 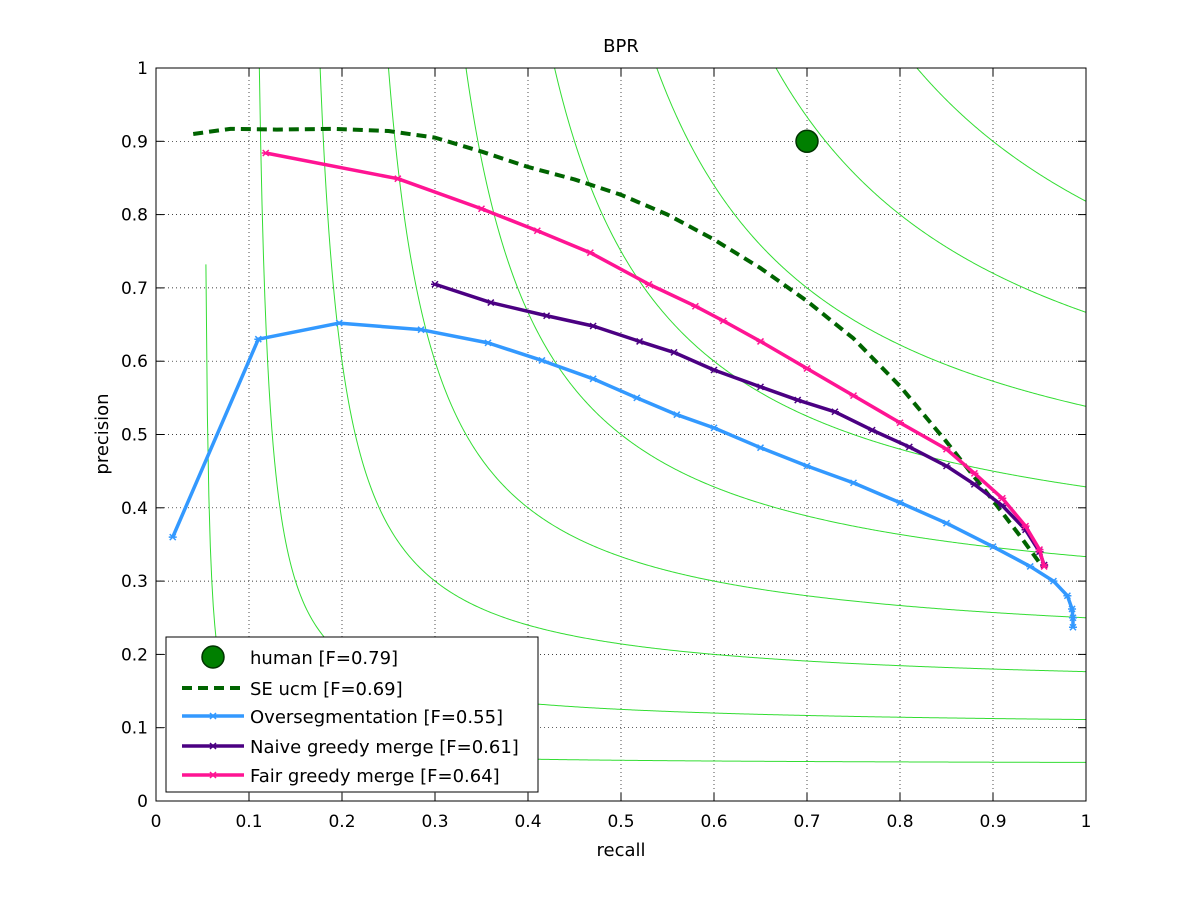 What do you see at coordinates (375, 776) in the screenshot?
I see `legend-label: Fair greedy merge [F=0.64]` at bounding box center [375, 776].